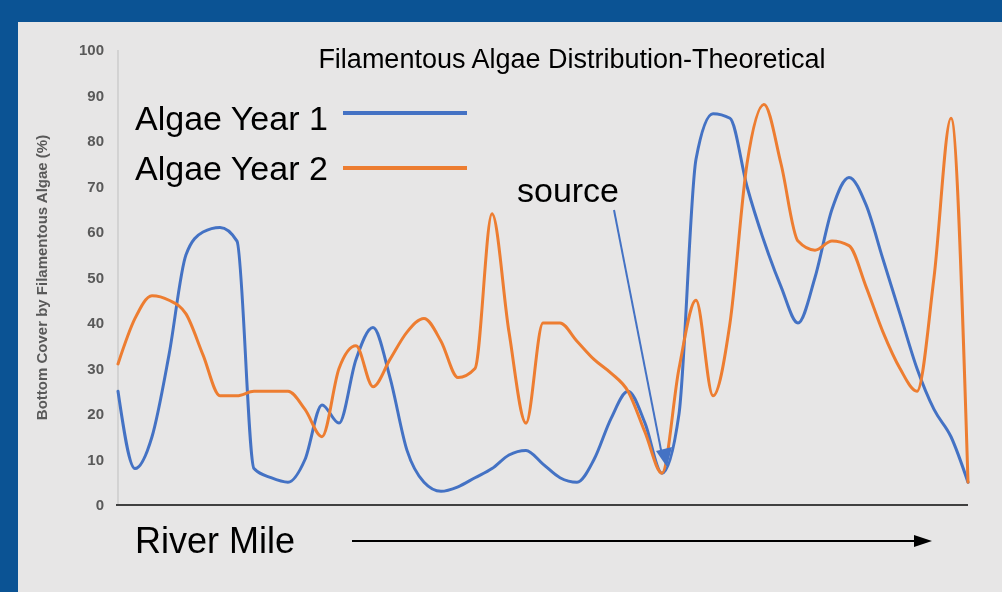 This screenshot has height=592, width=1002. I want to click on y-tick-label: 100, so click(91, 50).